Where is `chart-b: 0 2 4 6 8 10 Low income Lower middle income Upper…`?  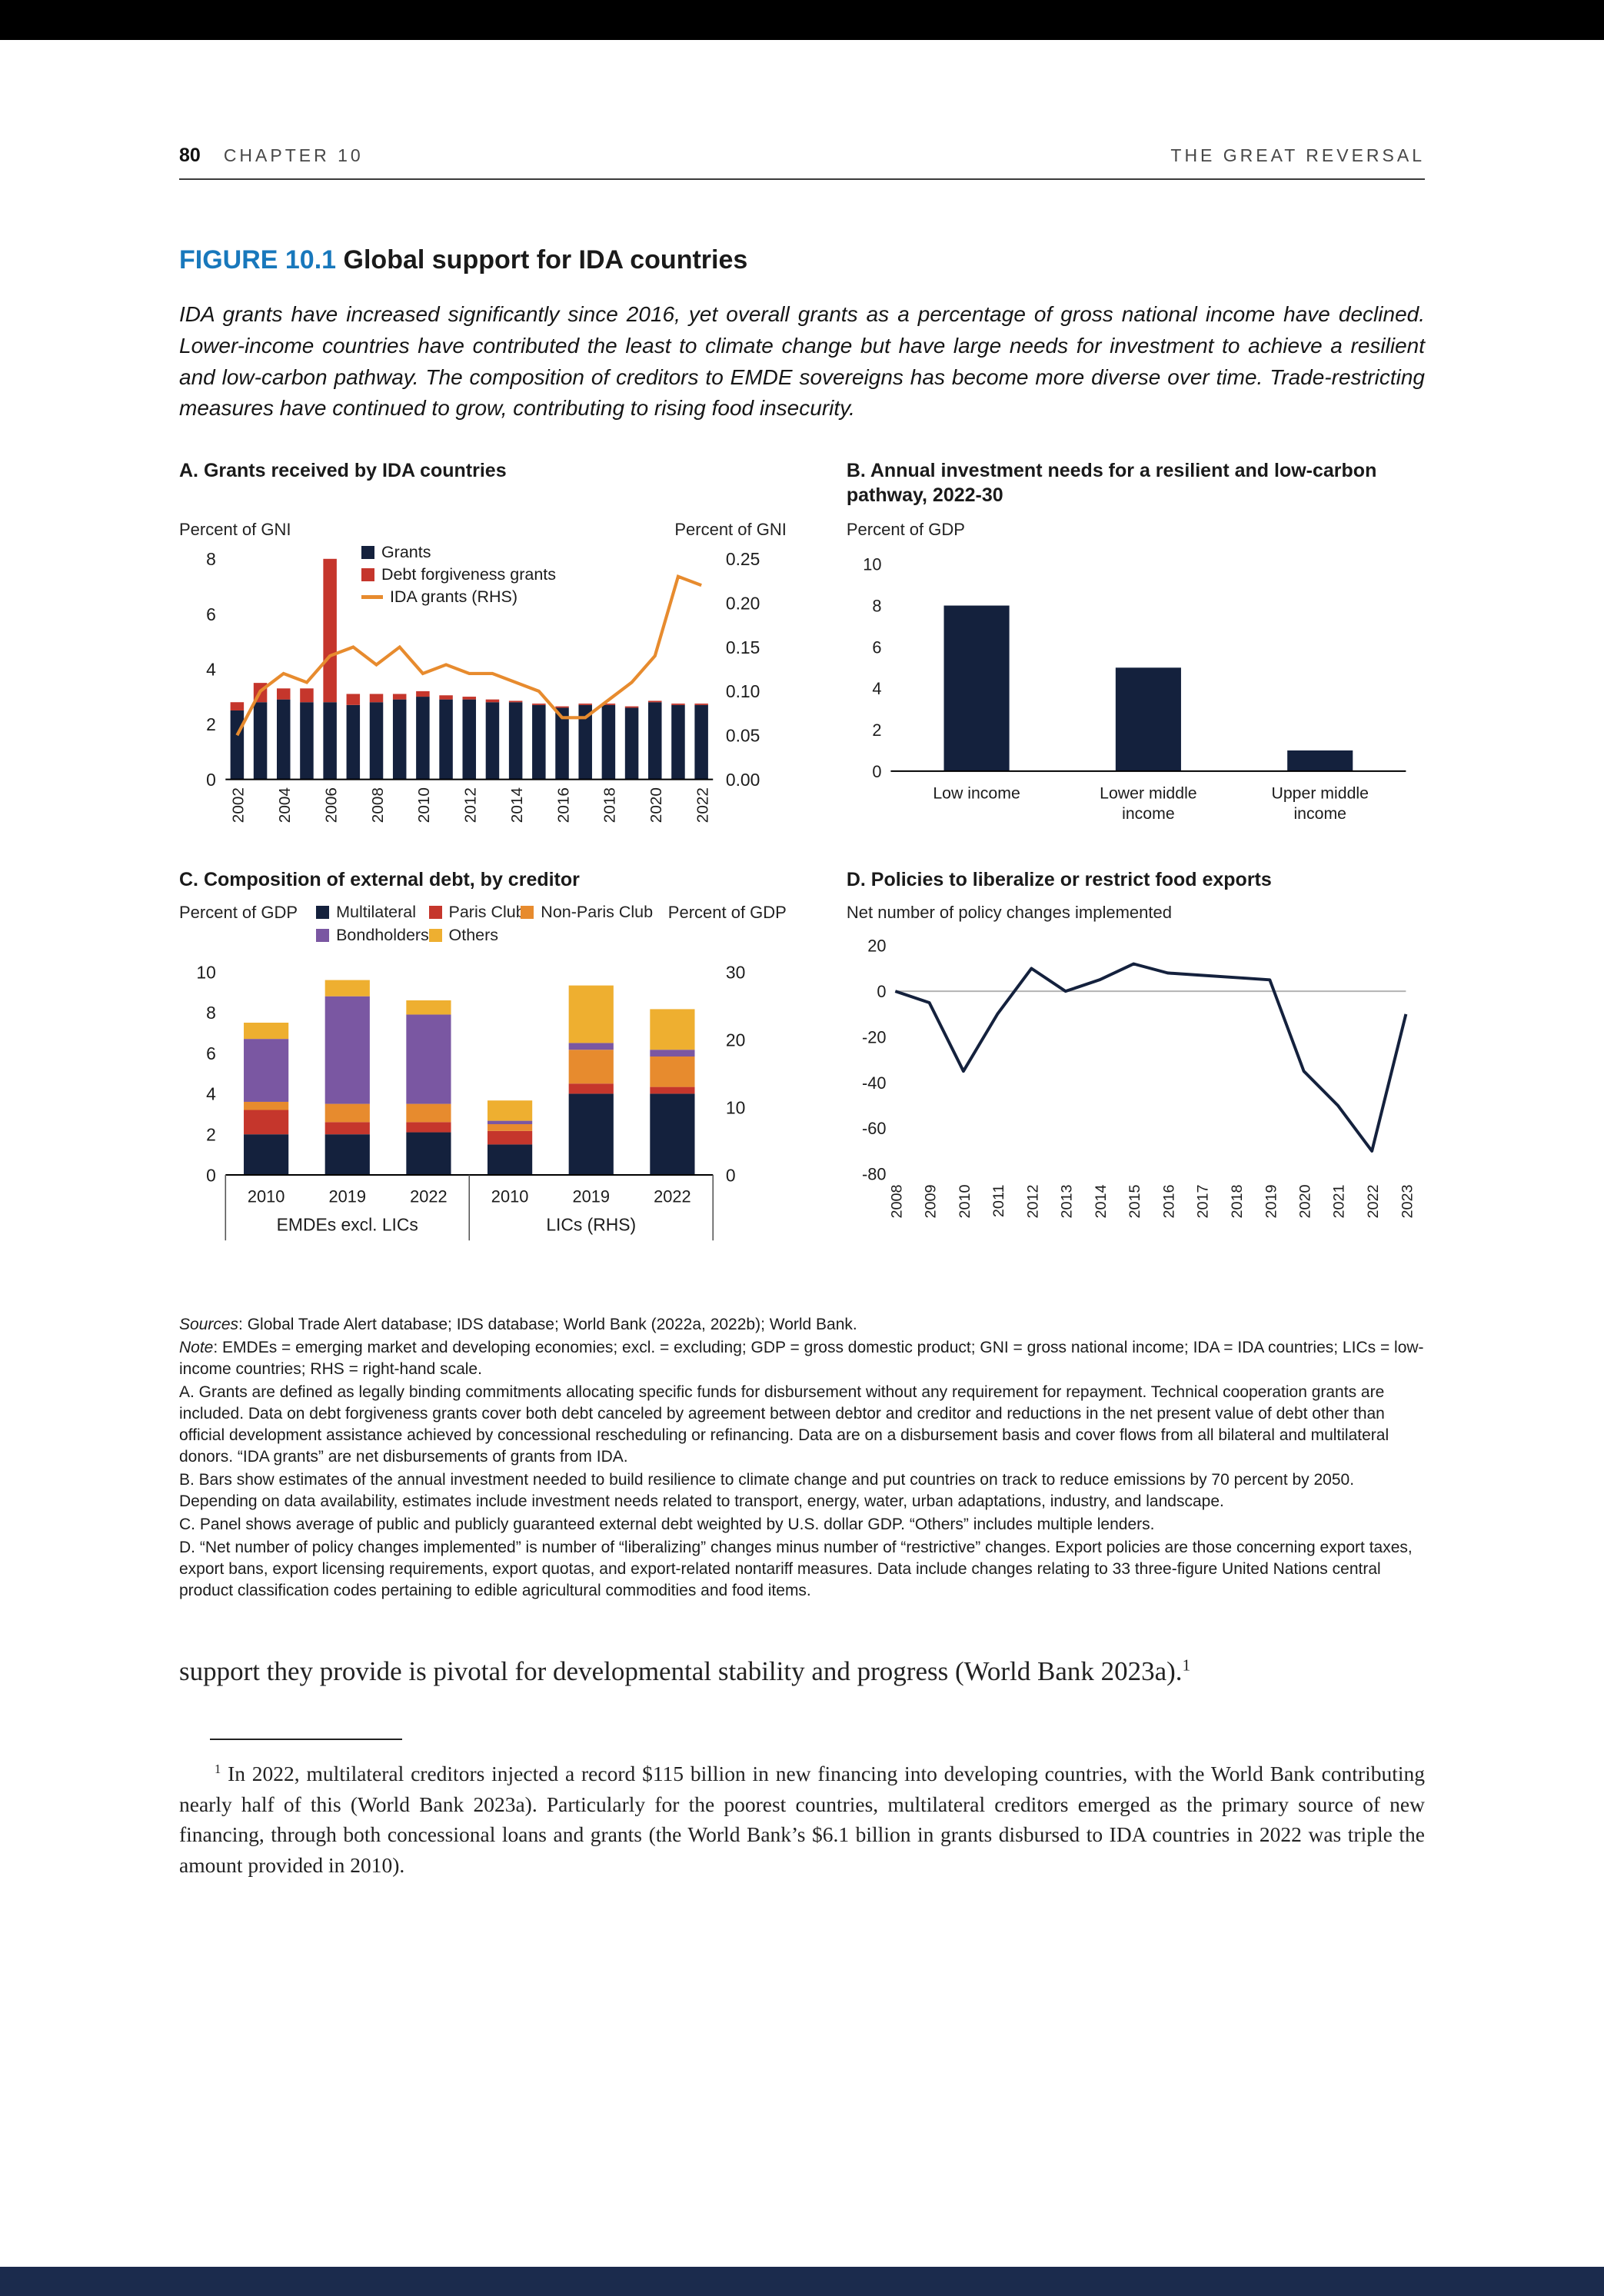
chart-b: 0 2 4 6 8 10 Low income Lower middle income Upper… is located at coordinates (1134, 689).